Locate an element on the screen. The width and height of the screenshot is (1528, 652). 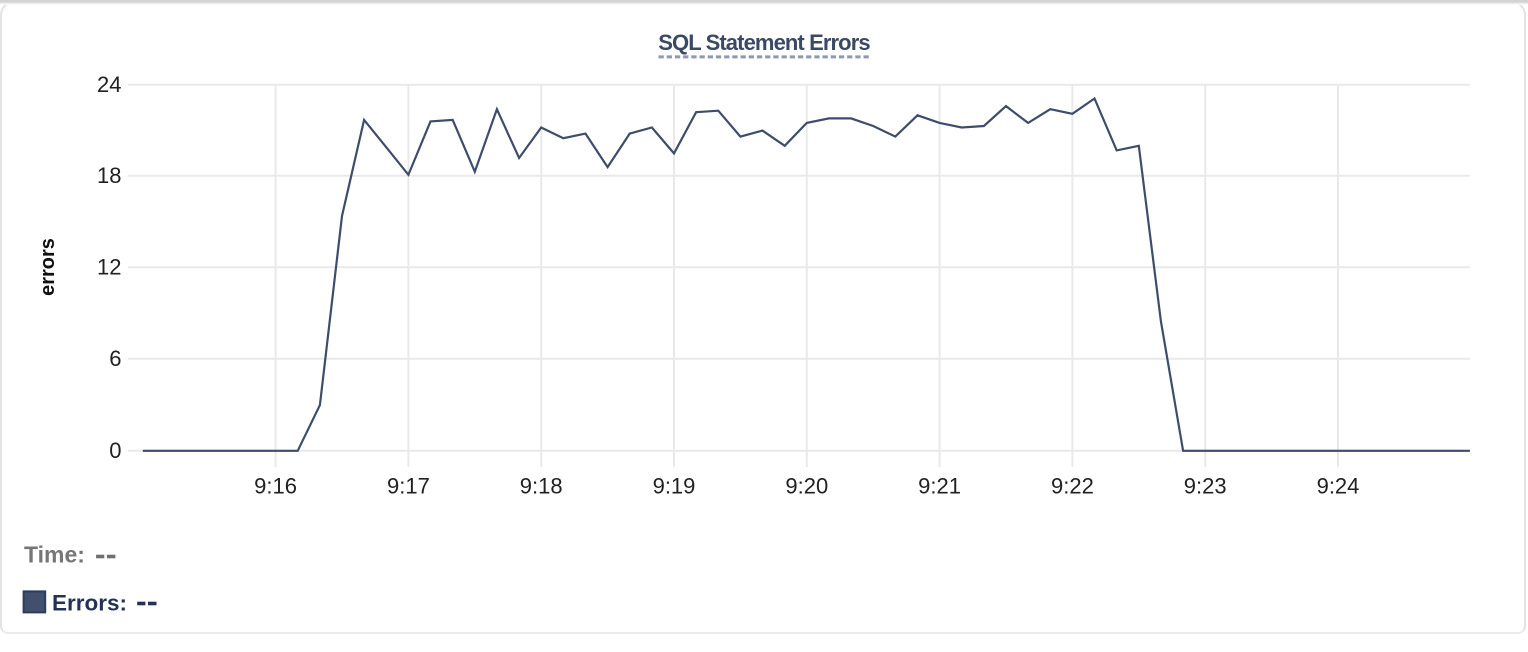
svg-text: 9:18 is located at coordinates (541, 485).